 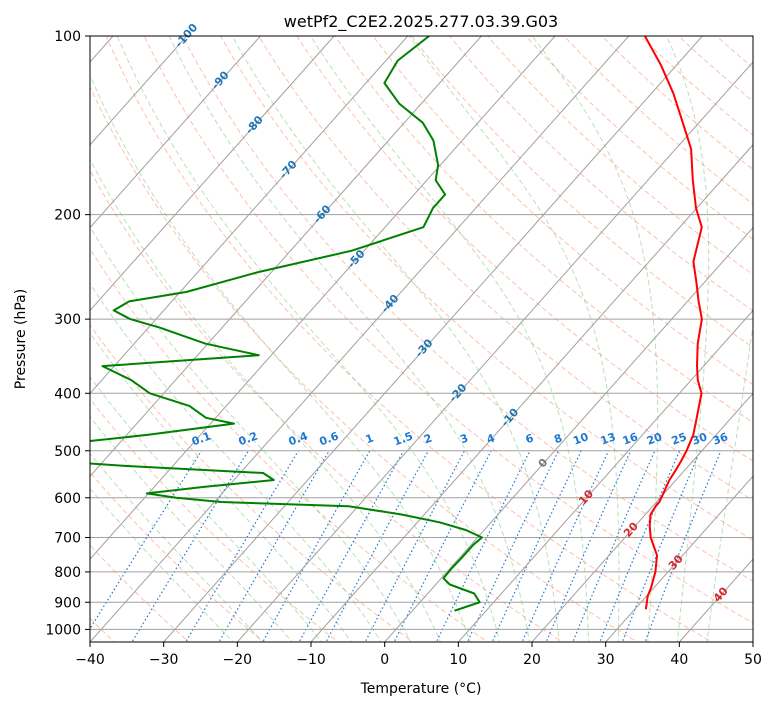 I want to click on x-tick-label: −10, so click(x=311, y=660).